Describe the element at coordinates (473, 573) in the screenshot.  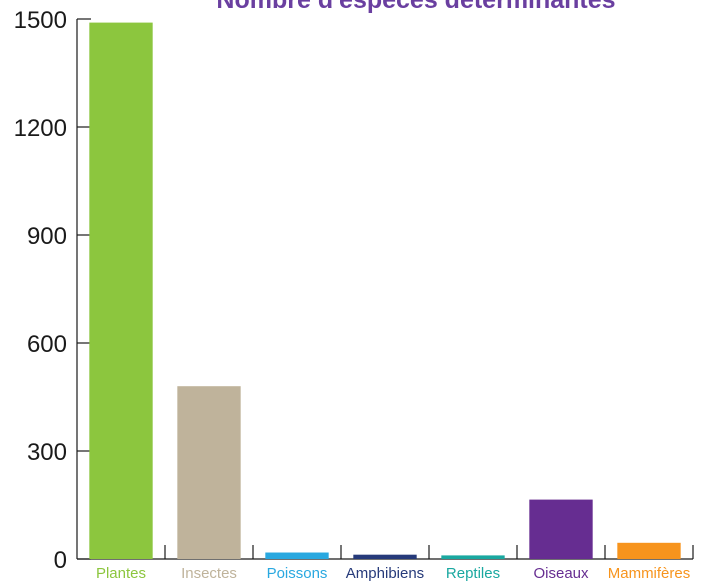
I see `category-label: Reptiles` at that location.